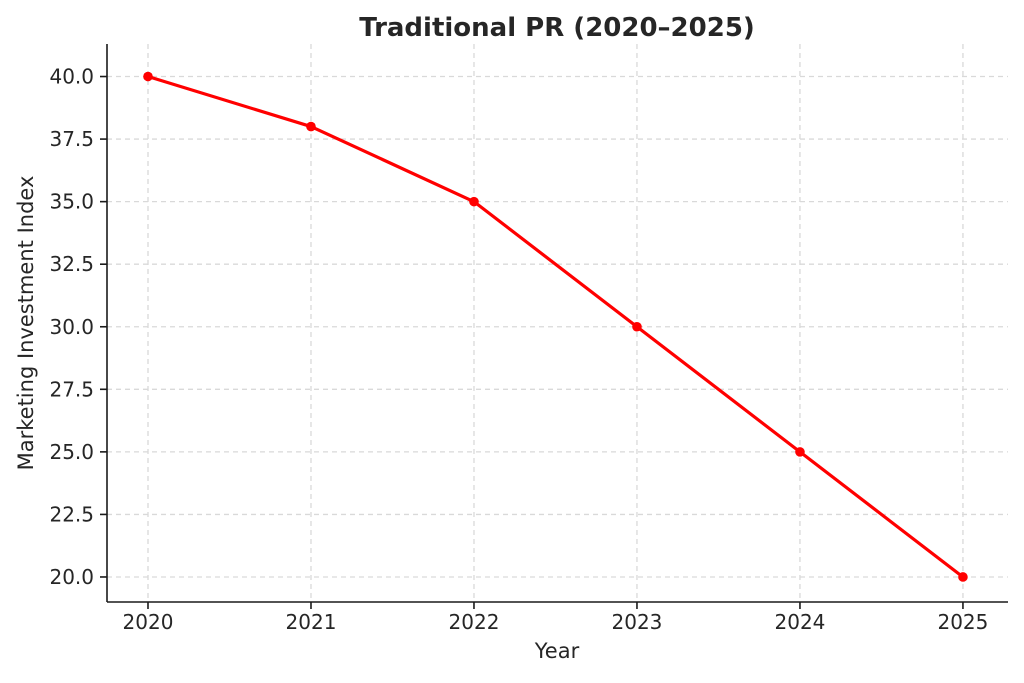 The height and width of the screenshot is (683, 1024). What do you see at coordinates (71, 514) in the screenshot?
I see `y-tick-label: 22.5` at bounding box center [71, 514].